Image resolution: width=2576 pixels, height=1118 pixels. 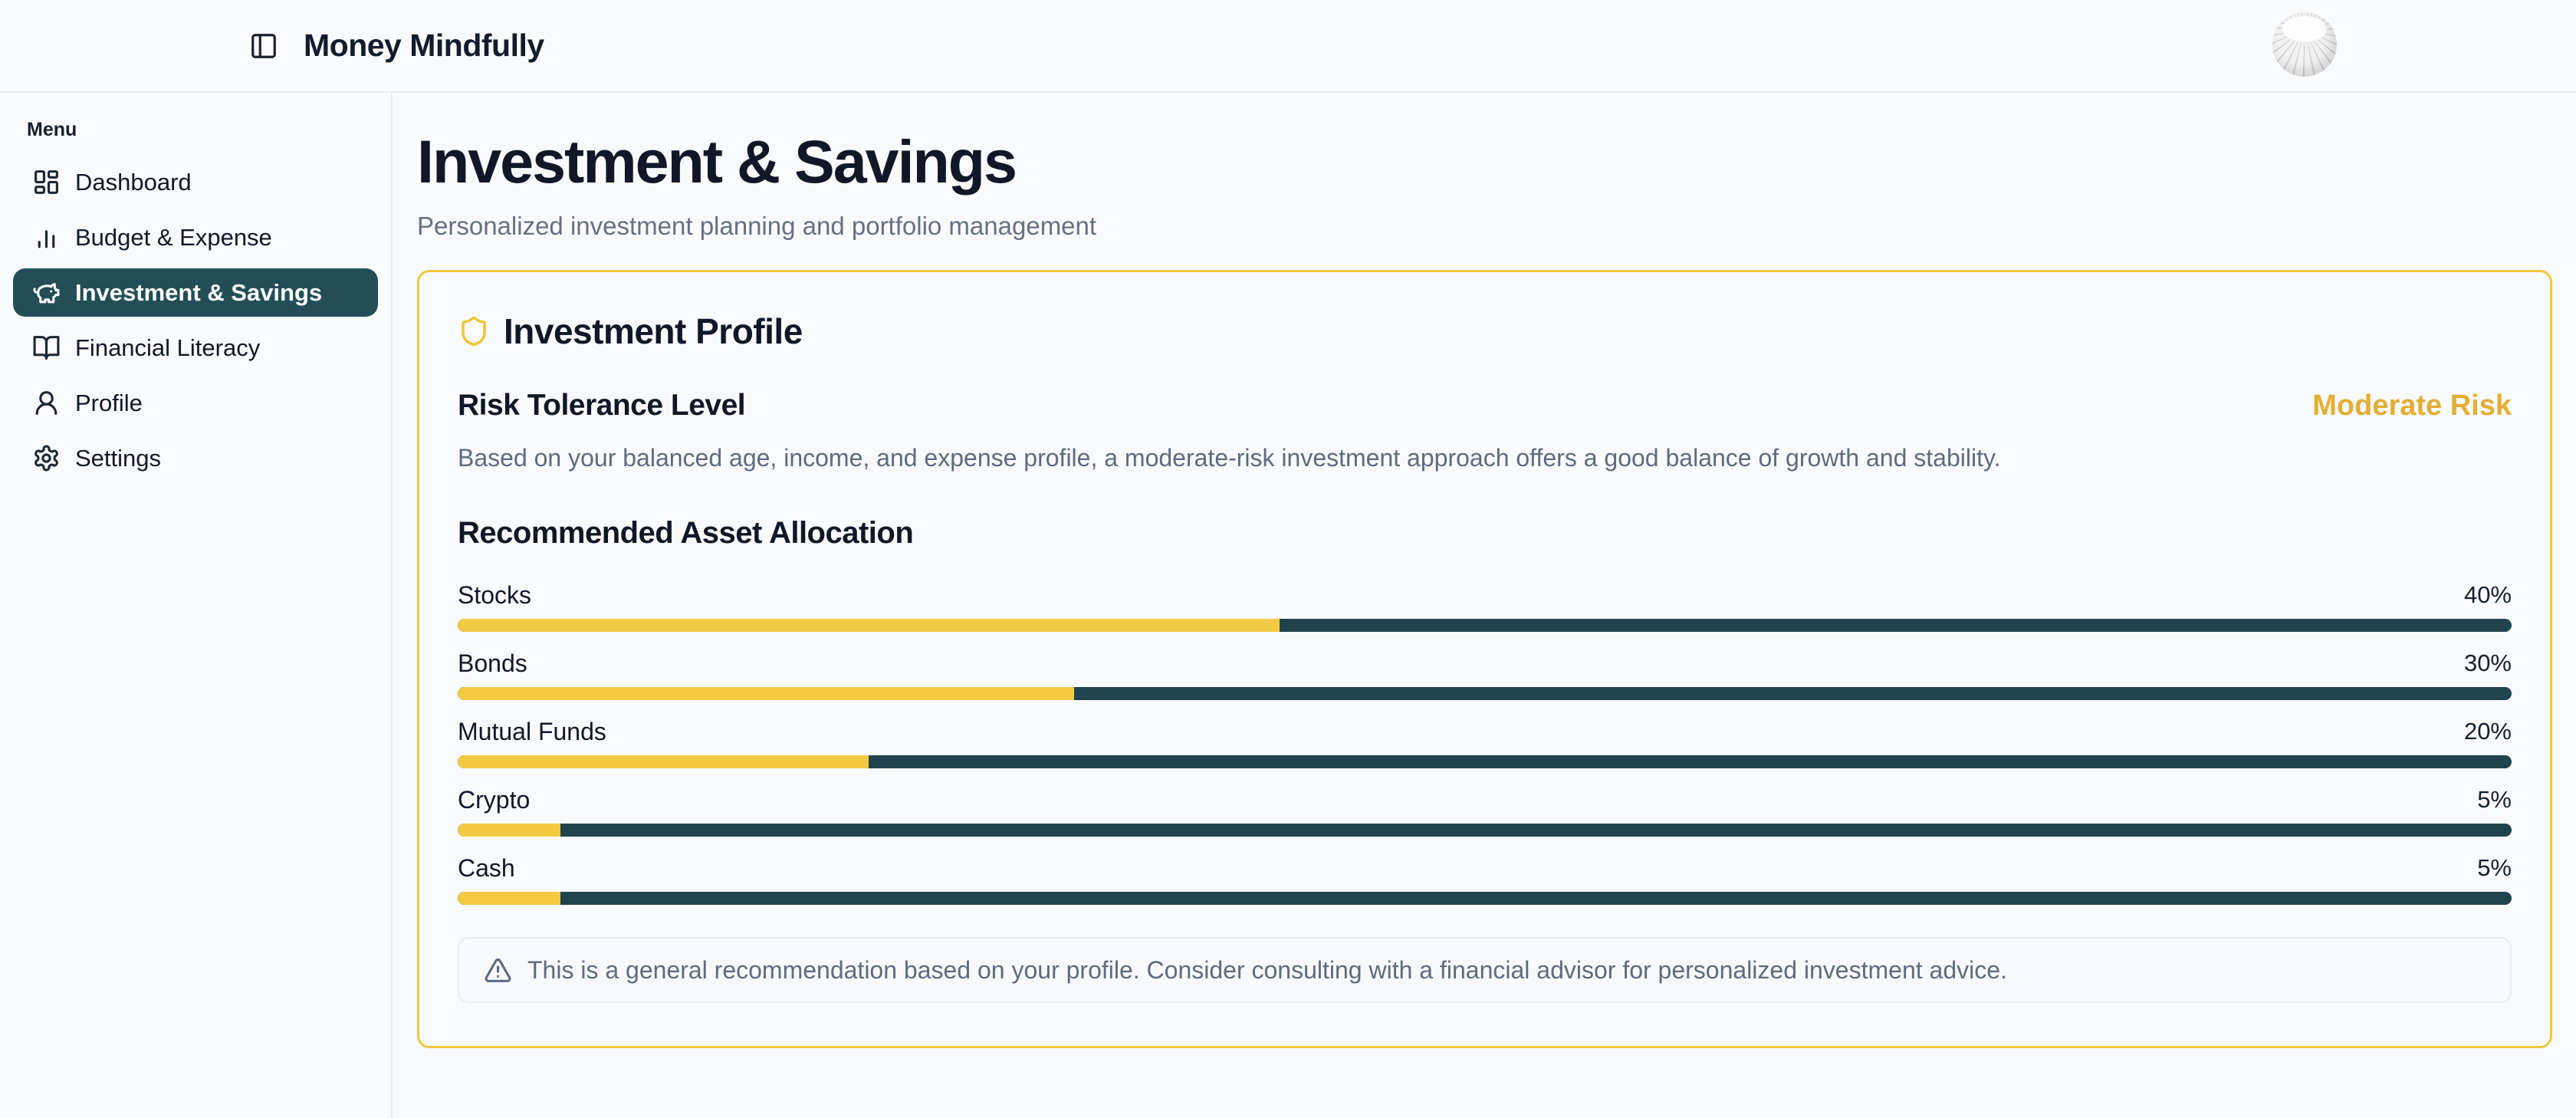 I want to click on gear-icon, so click(x=46, y=458).